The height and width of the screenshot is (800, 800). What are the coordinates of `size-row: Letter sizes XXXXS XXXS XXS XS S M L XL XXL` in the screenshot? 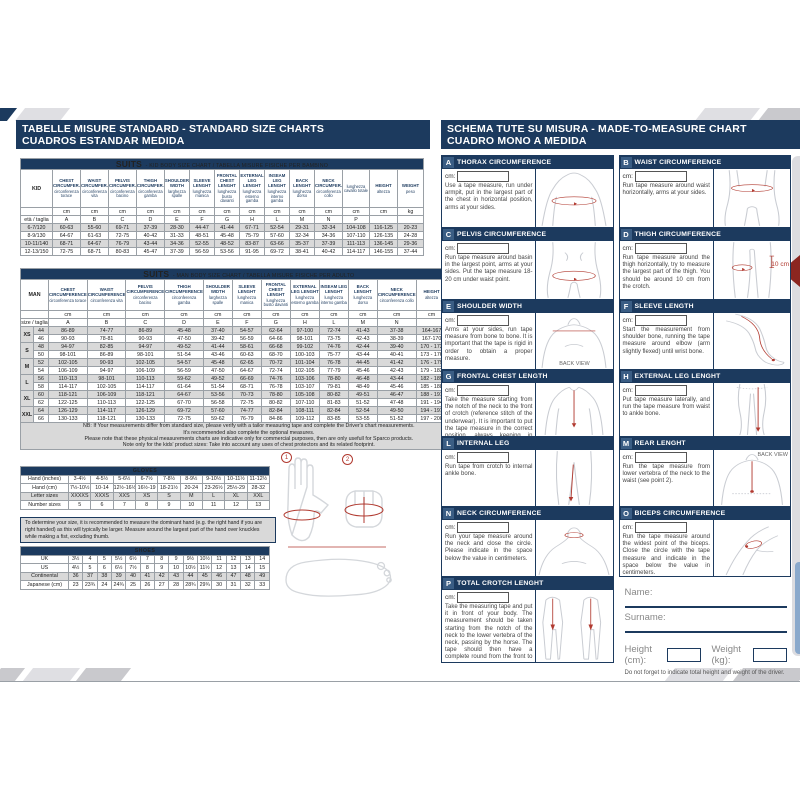 It's located at (145, 496).